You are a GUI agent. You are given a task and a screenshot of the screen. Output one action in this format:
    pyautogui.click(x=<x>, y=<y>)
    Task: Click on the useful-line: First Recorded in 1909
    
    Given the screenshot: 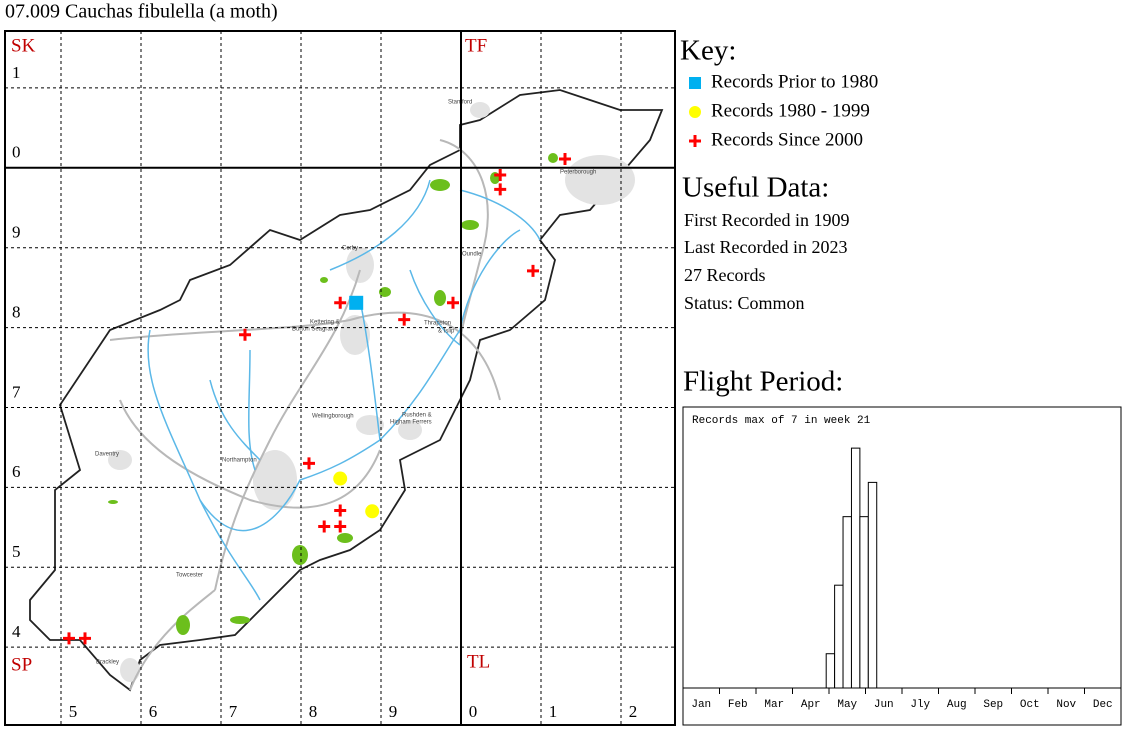 What is the action you would take?
    pyautogui.click(x=766, y=220)
    